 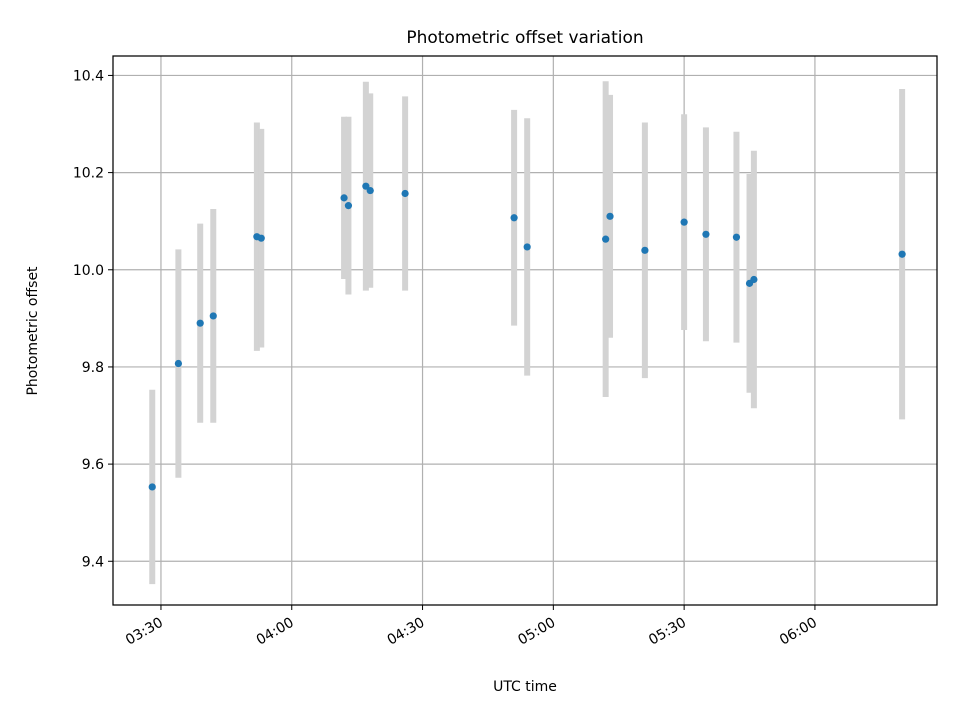 I want to click on x-tick-label: 06:00, so click(x=798, y=632).